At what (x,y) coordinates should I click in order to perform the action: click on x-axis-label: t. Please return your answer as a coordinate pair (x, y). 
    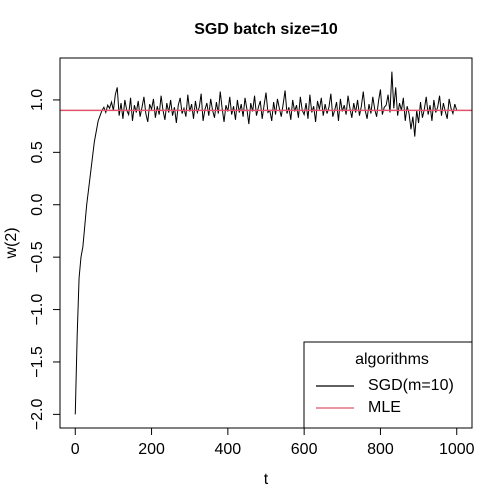
    Looking at the image, I should click on (266, 479).